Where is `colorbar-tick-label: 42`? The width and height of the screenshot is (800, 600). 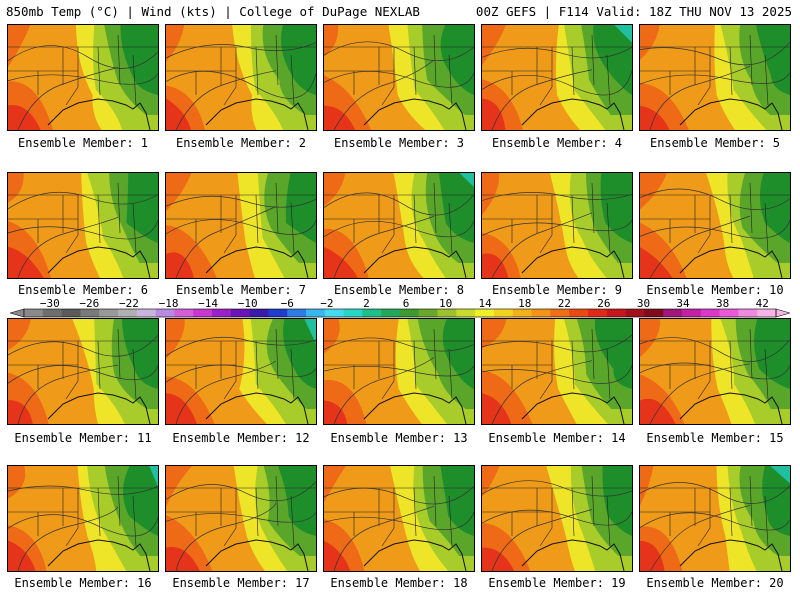 colorbar-tick-label: 42 is located at coordinates (762, 303).